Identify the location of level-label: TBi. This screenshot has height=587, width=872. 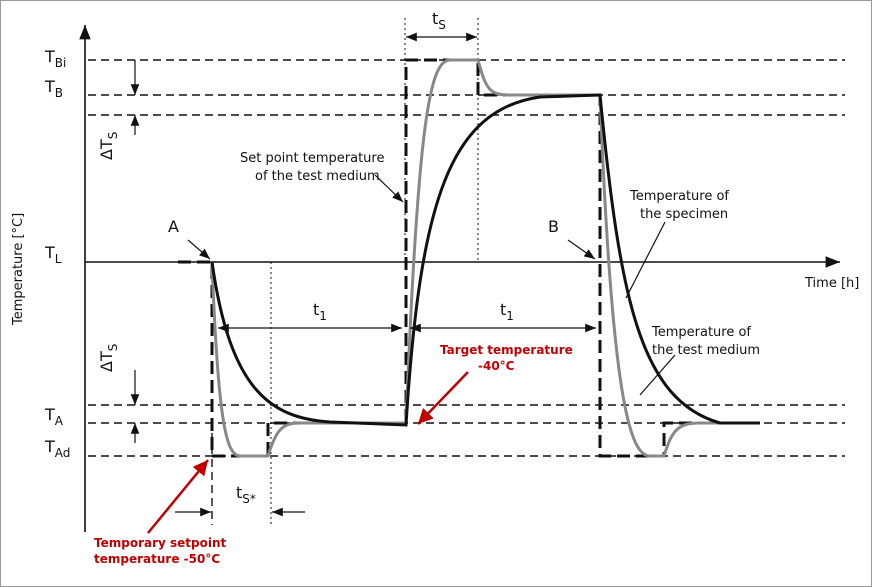
(55, 58).